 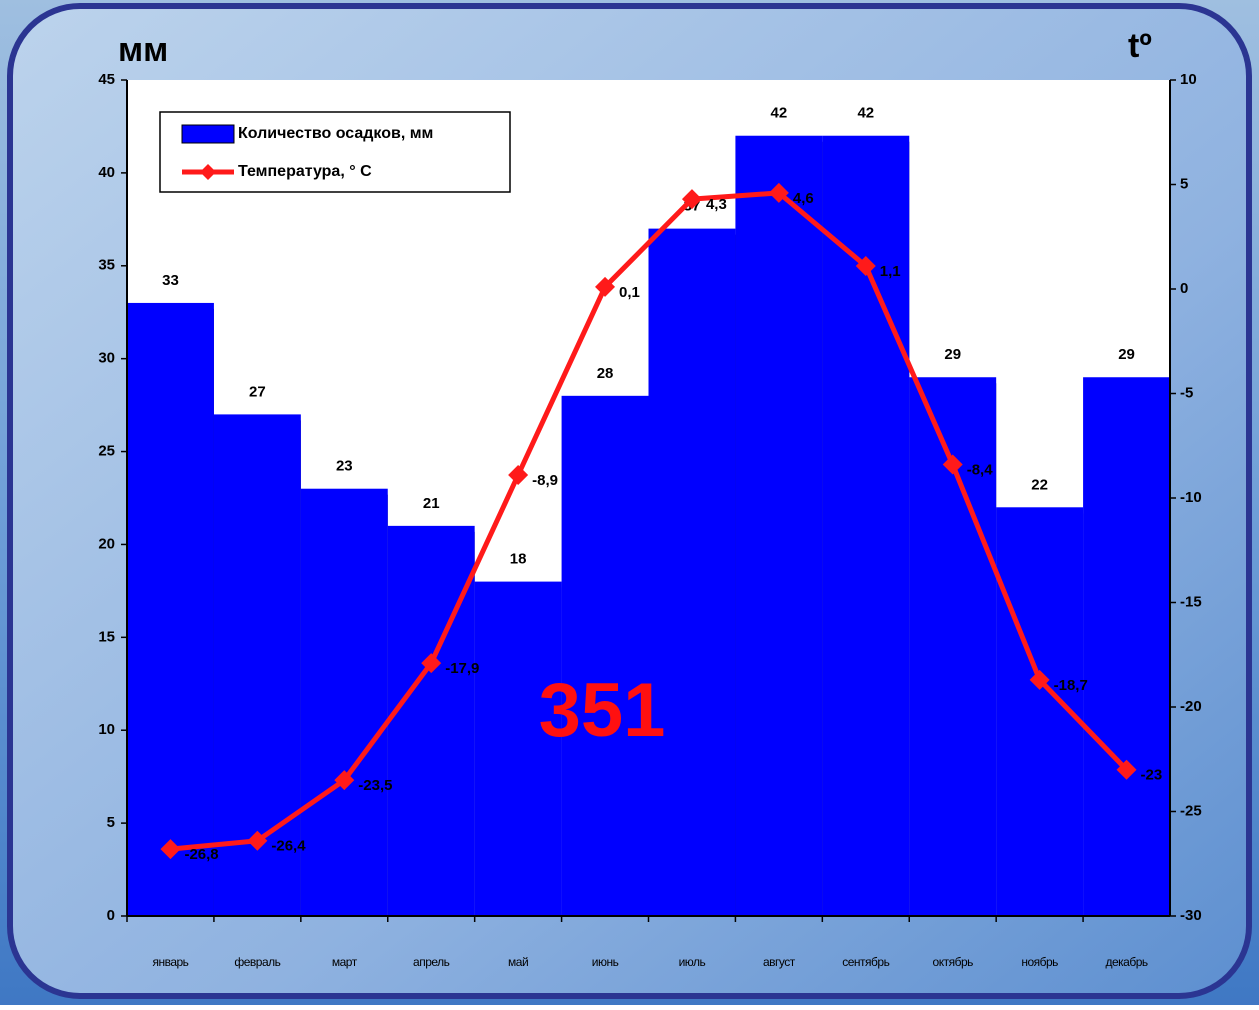 I want to click on x-tick-label: май, so click(x=518, y=962).